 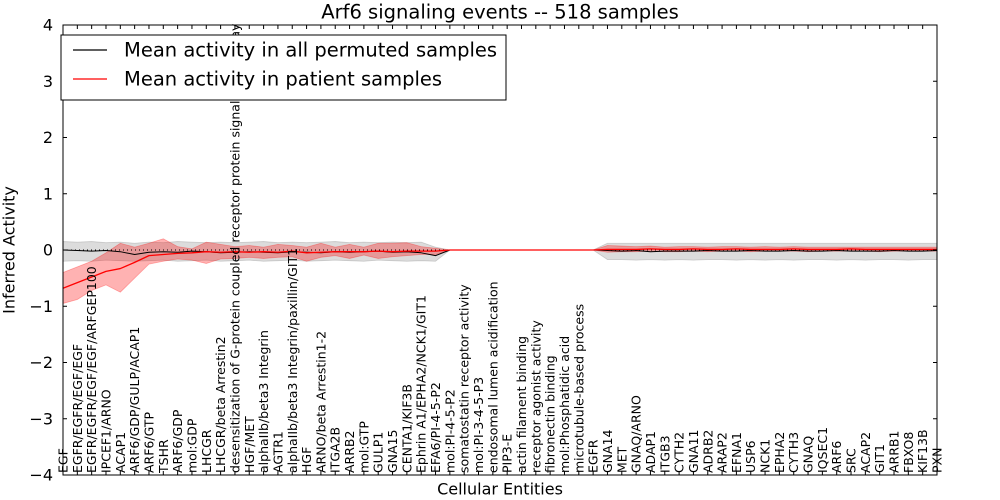 I want to click on x-tick-label: KIF13B, so click(x=922, y=451).